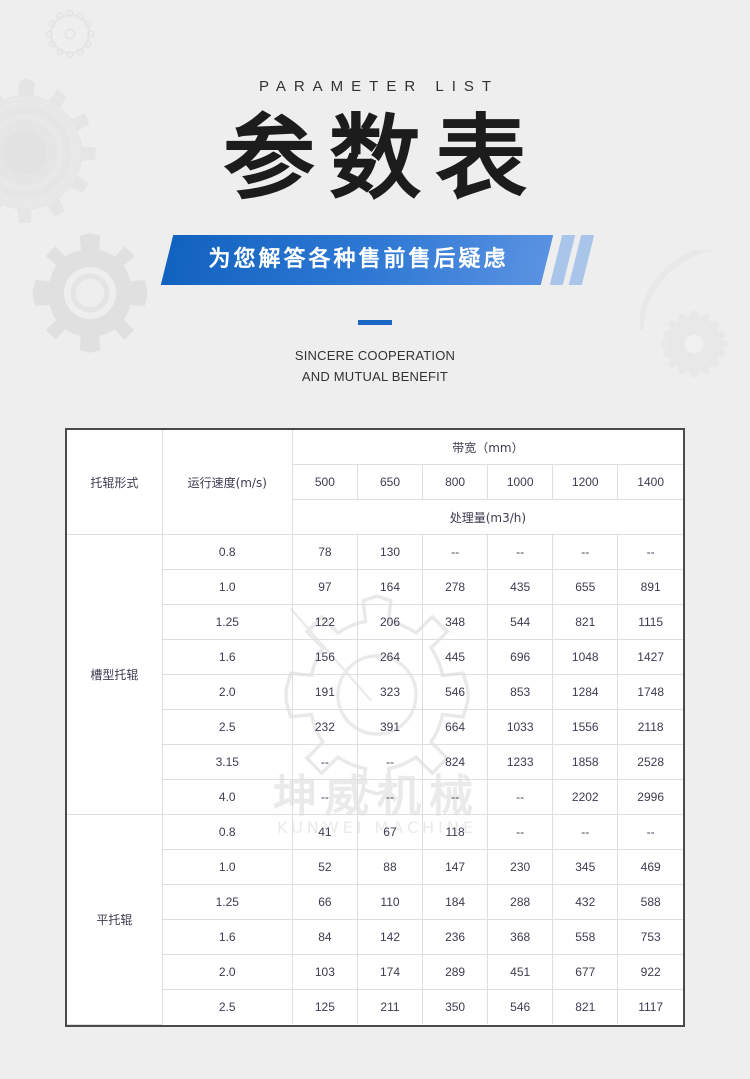 This screenshot has width=750, height=1079. Describe the element at coordinates (390, 867) in the screenshot. I see `cell-value: 88` at that location.